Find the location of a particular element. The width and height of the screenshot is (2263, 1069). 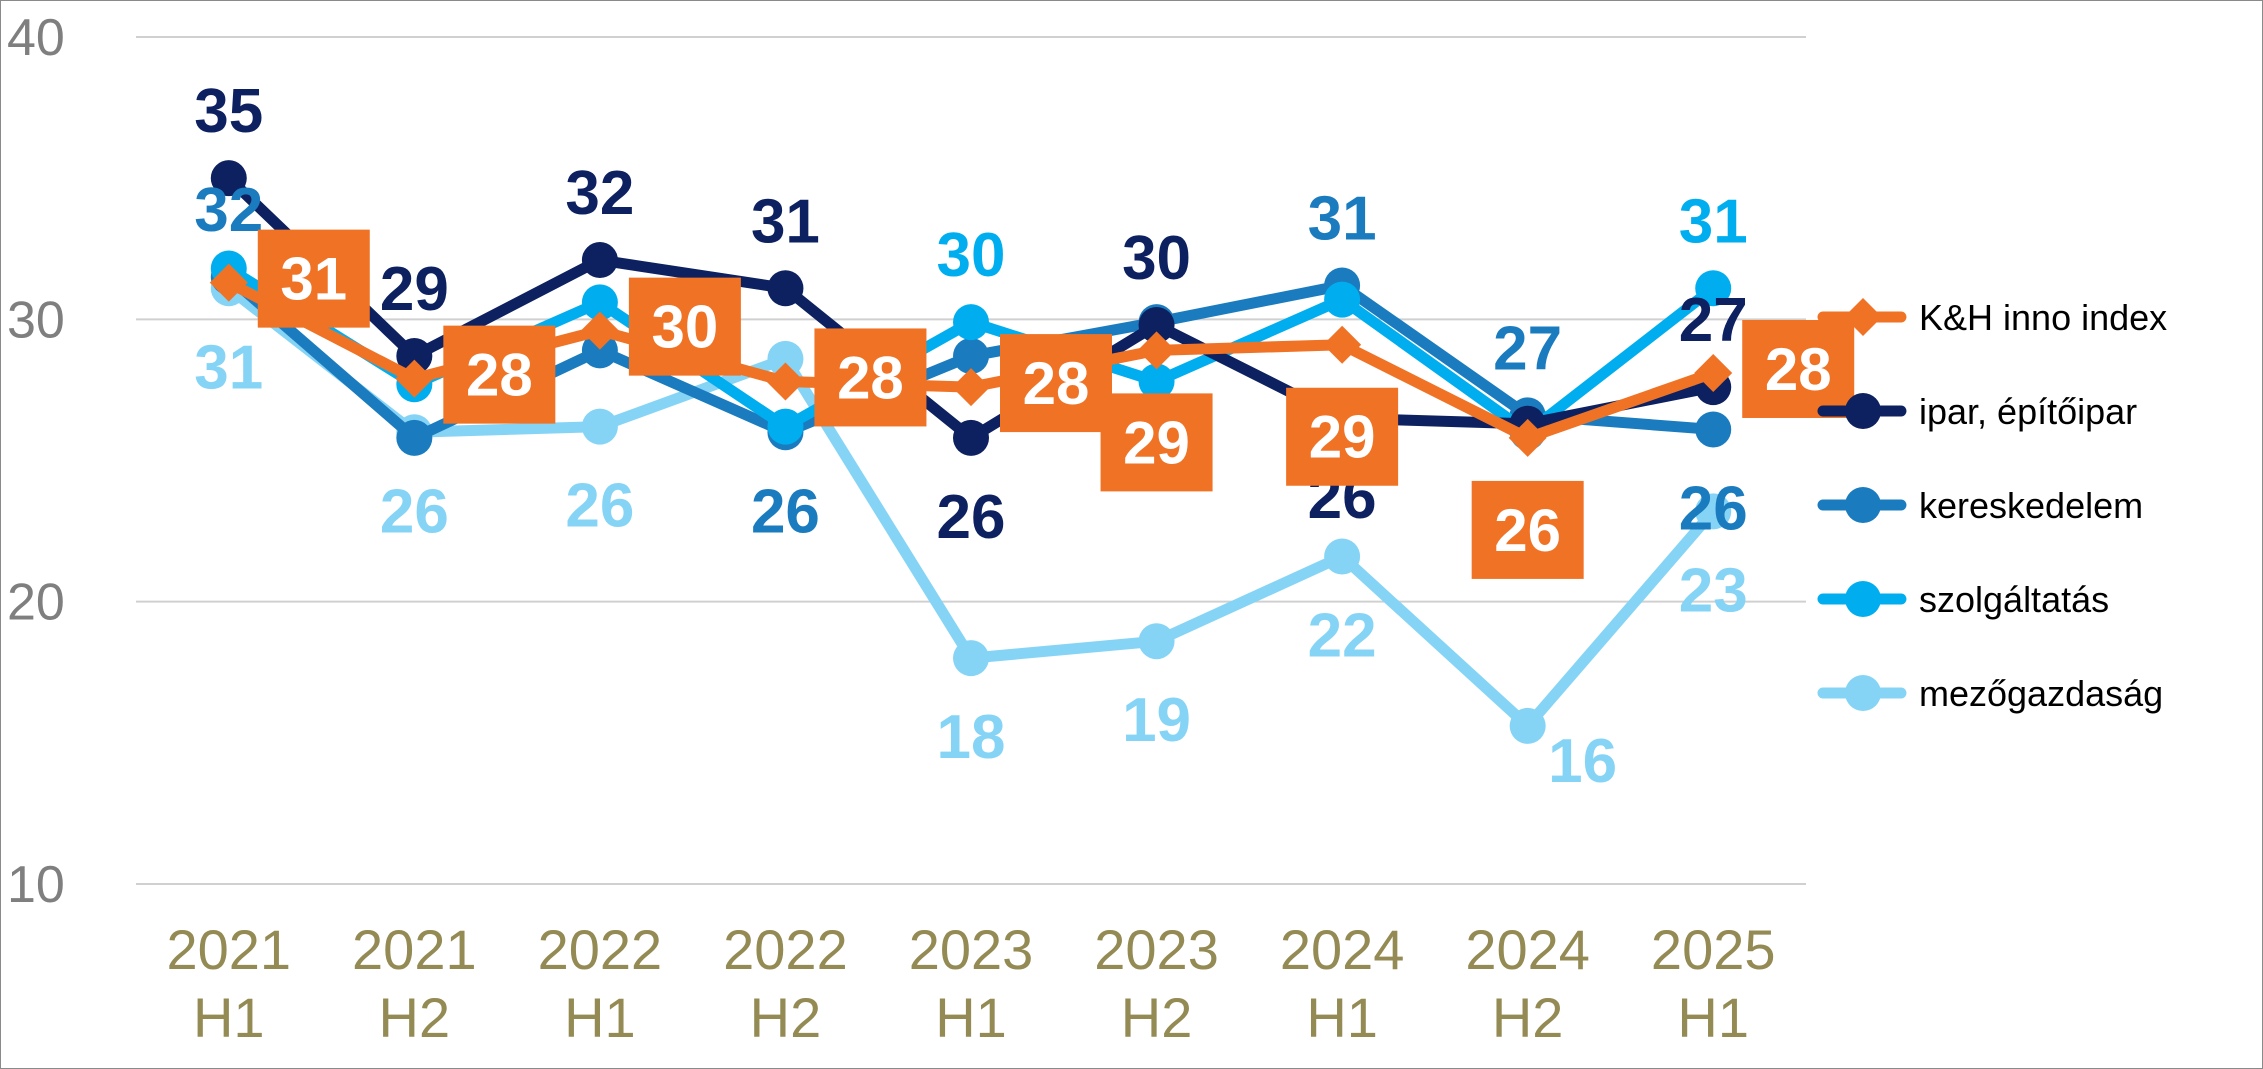

label-kandh-inno-index-3: 28 is located at coordinates (870, 377).